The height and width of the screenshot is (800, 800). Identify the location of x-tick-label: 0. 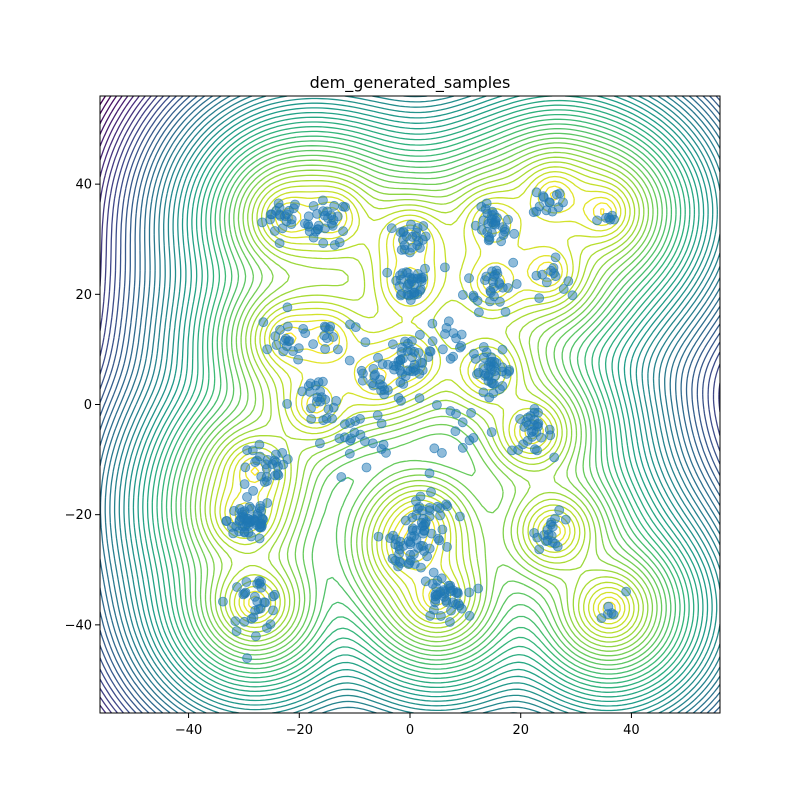
(410, 730).